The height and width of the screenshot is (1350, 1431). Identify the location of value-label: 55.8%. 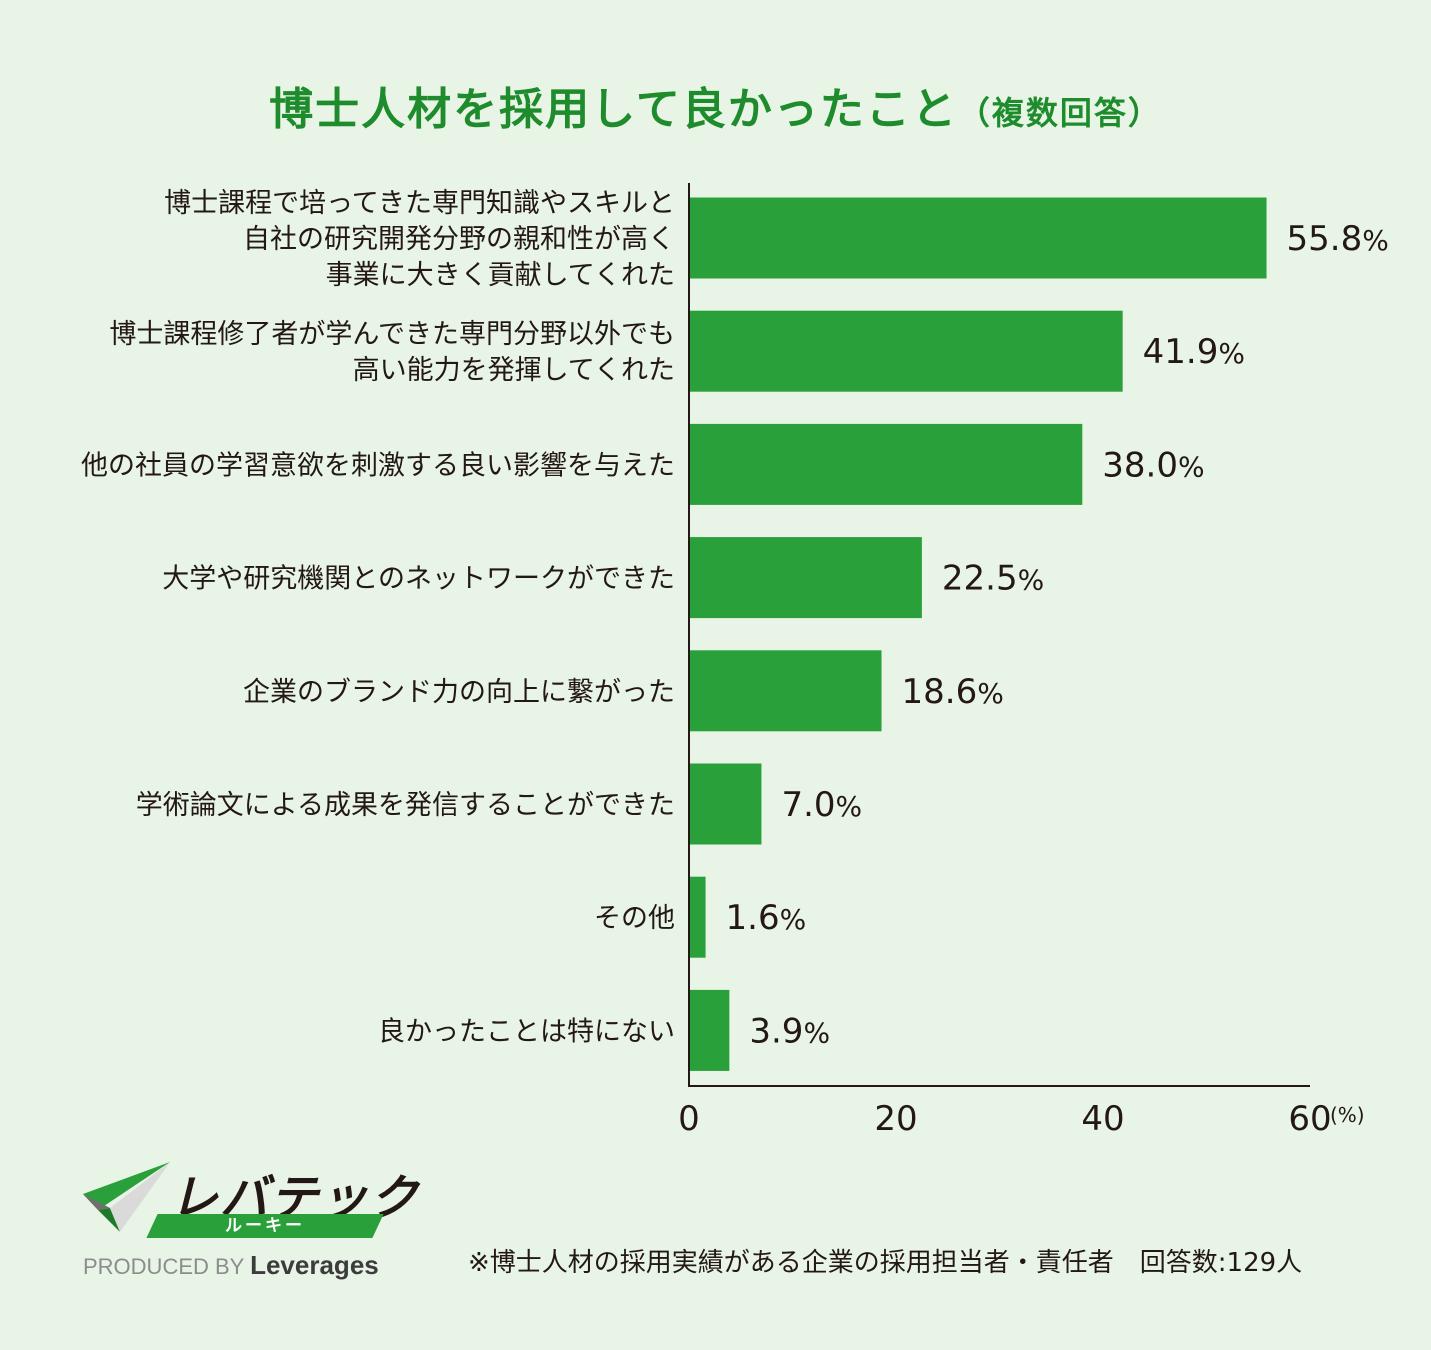
(1338, 239).